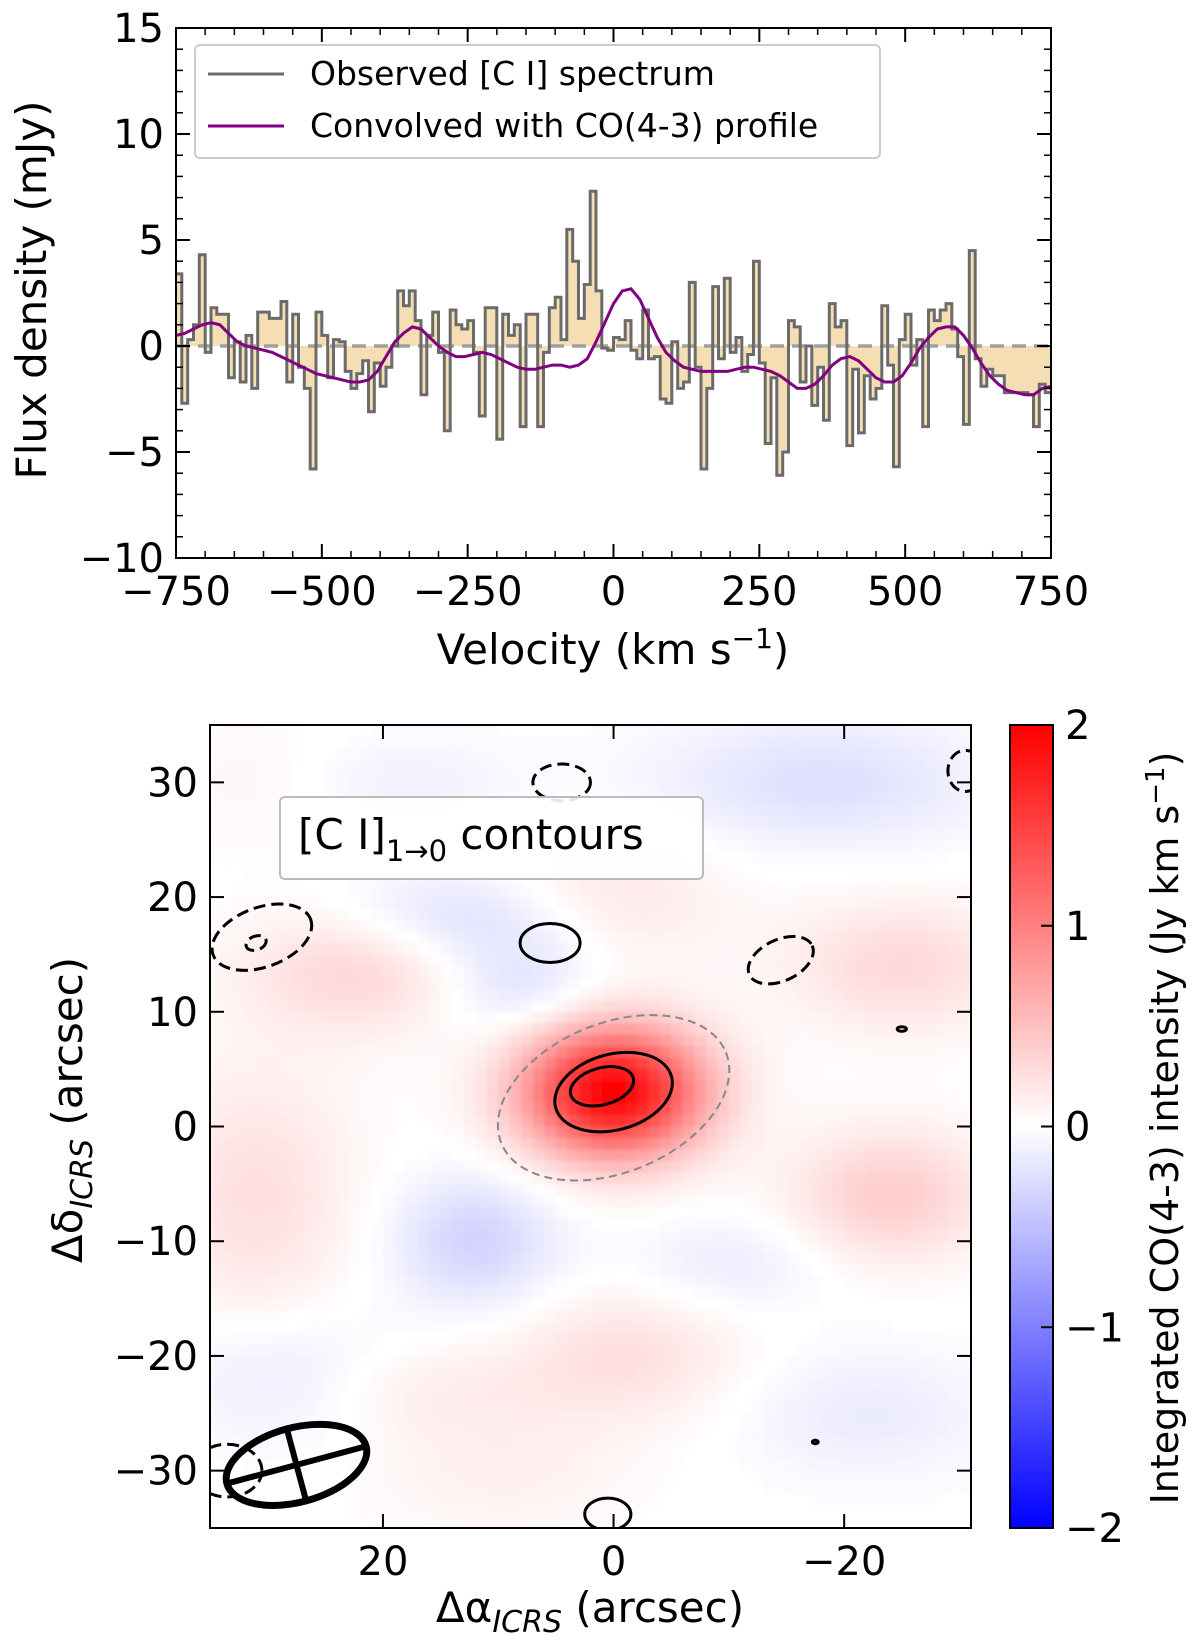  What do you see at coordinates (844, 1562) in the screenshot?
I see `map-x-tick-label: −20` at bounding box center [844, 1562].